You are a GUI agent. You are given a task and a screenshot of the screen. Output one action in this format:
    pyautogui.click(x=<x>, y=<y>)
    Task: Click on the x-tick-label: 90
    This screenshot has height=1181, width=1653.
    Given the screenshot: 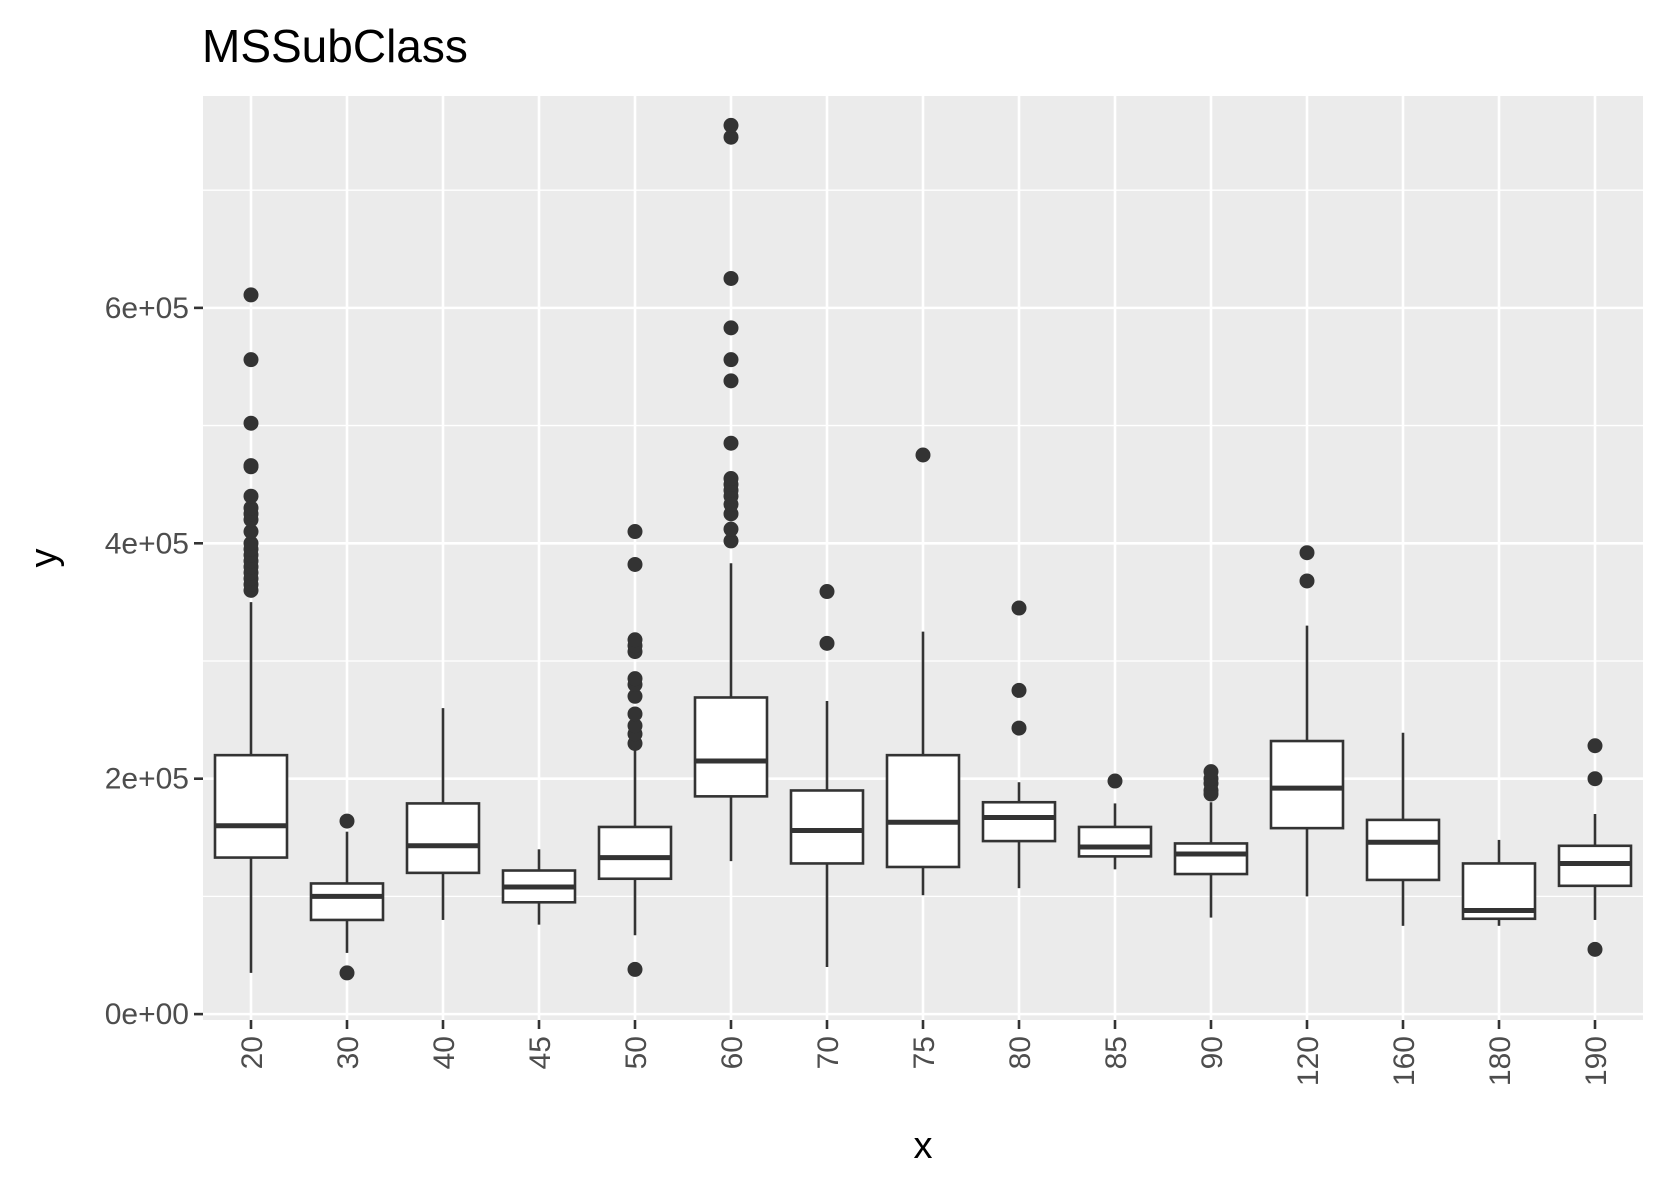 What is the action you would take?
    pyautogui.click(x=1212, y=1052)
    